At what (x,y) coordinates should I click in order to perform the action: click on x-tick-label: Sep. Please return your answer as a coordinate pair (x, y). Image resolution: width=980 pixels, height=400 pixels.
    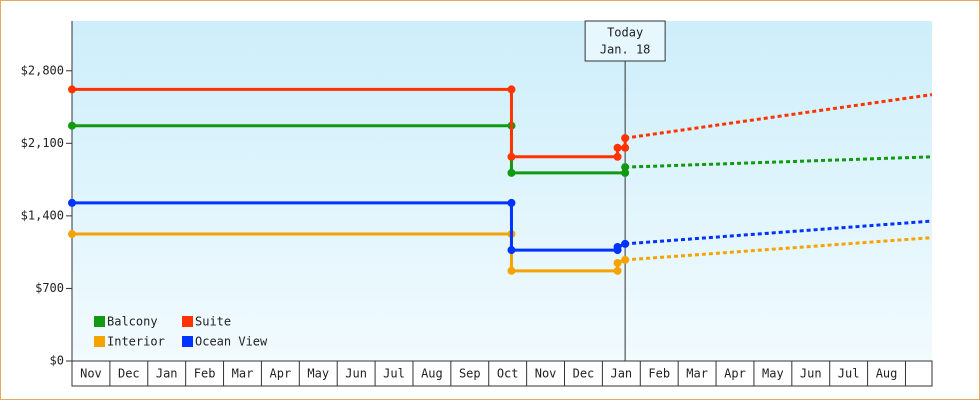
    Looking at the image, I should click on (470, 374).